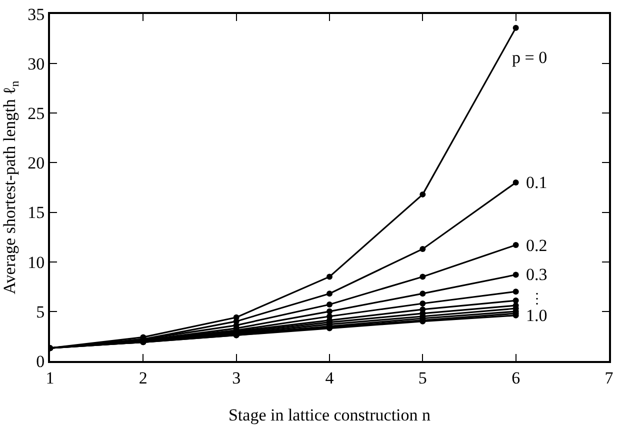 The width and height of the screenshot is (619, 426). I want to click on x-axis-title: Stage in lattice construction n, so click(330, 414).